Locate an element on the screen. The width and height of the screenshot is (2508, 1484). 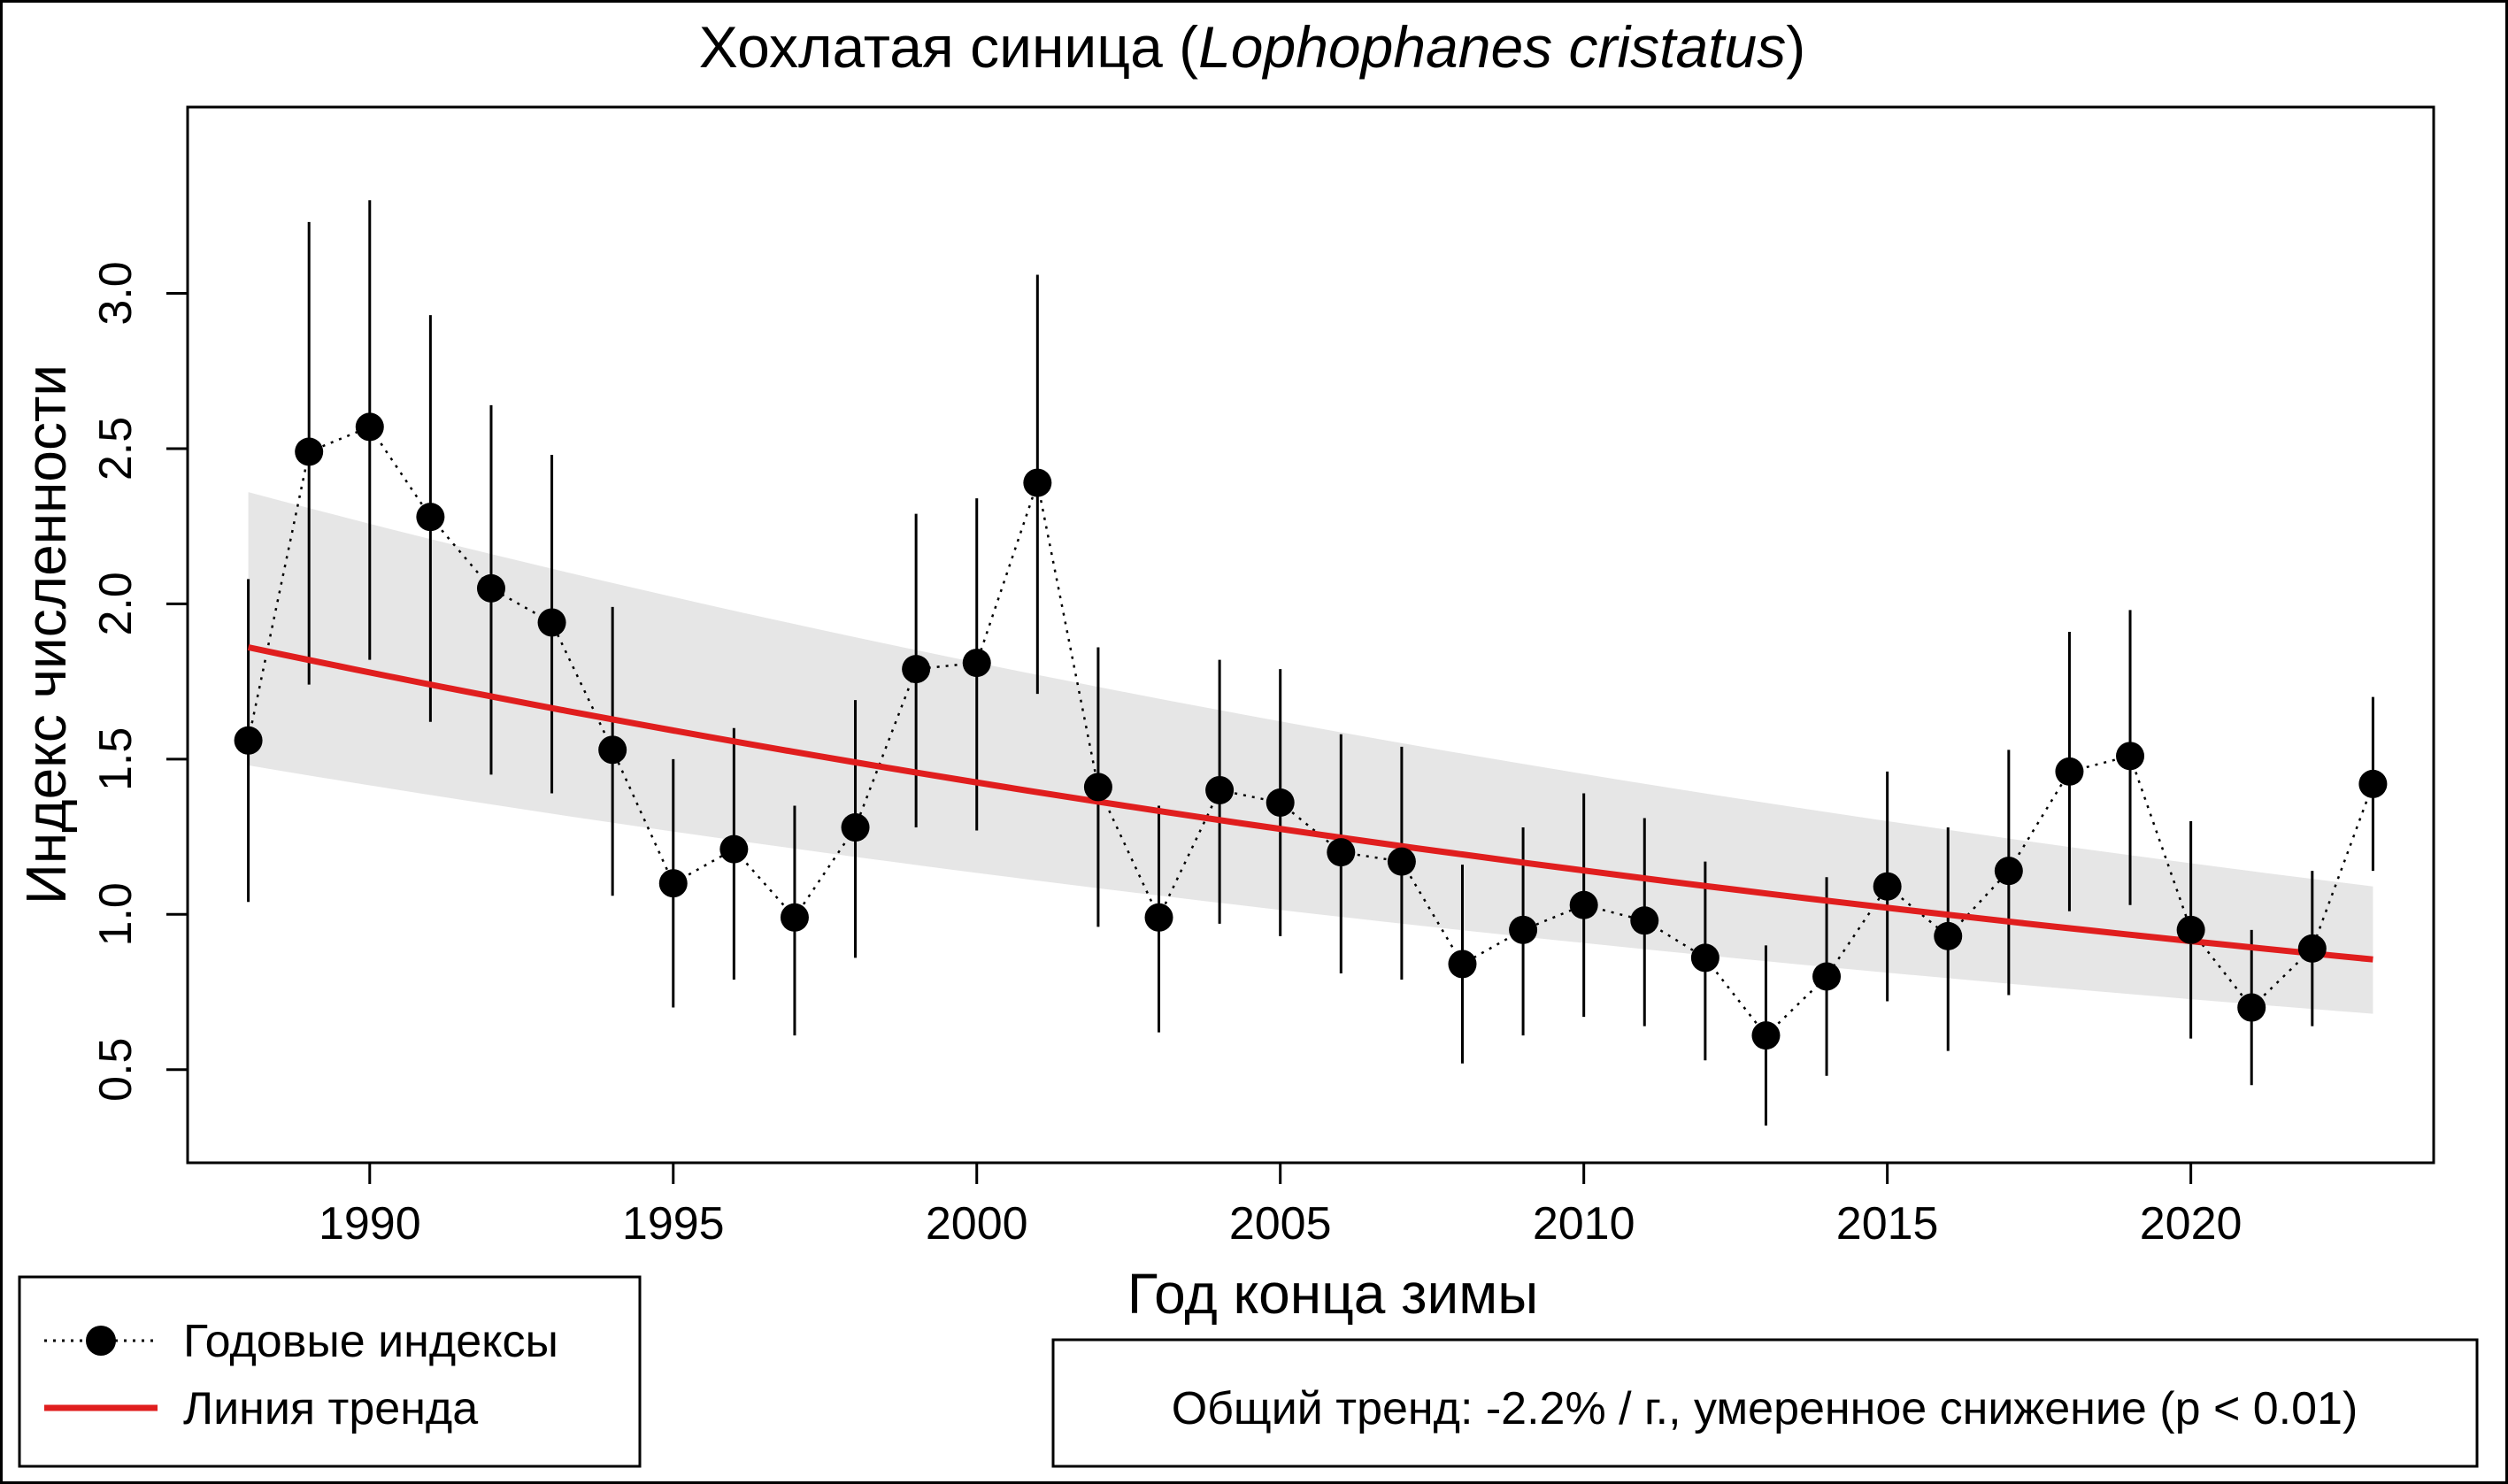
data-point-2018 is located at coordinates (2069, 771).